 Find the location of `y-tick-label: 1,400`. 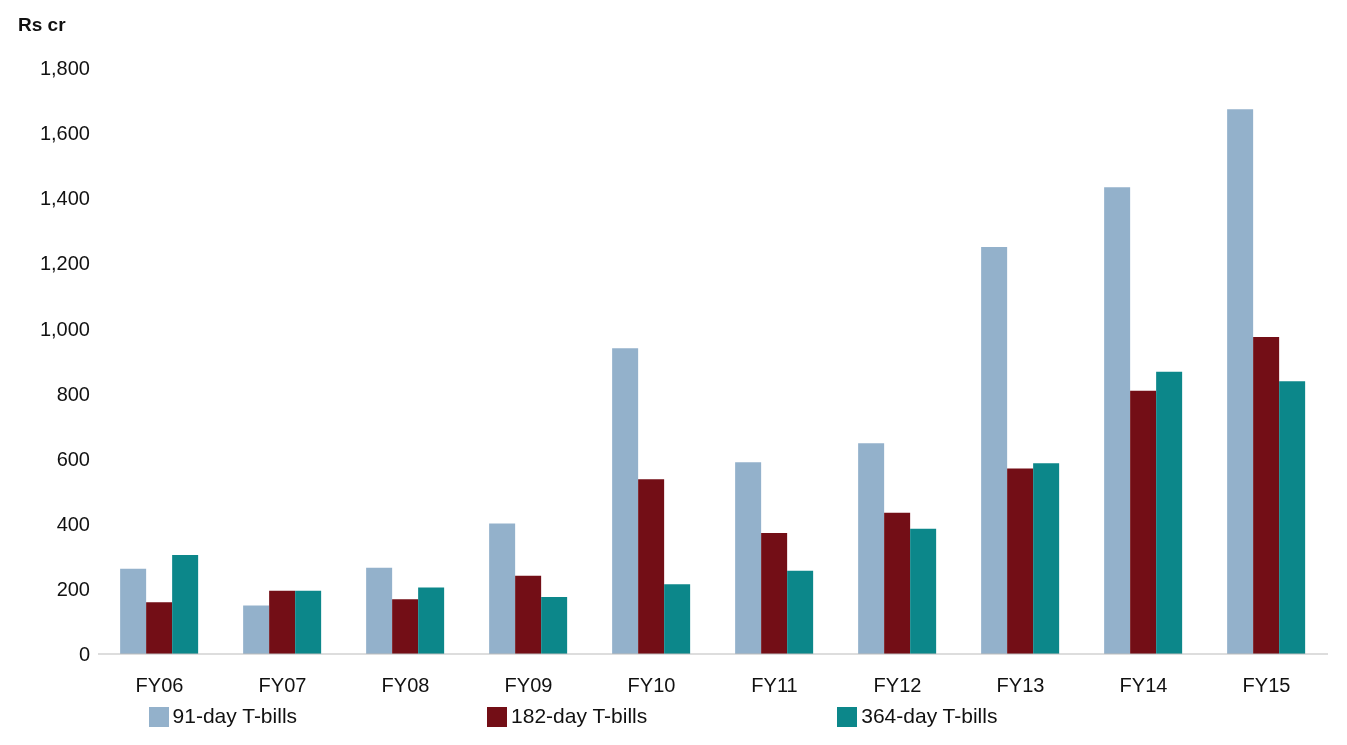

y-tick-label: 1,400 is located at coordinates (64, 198).